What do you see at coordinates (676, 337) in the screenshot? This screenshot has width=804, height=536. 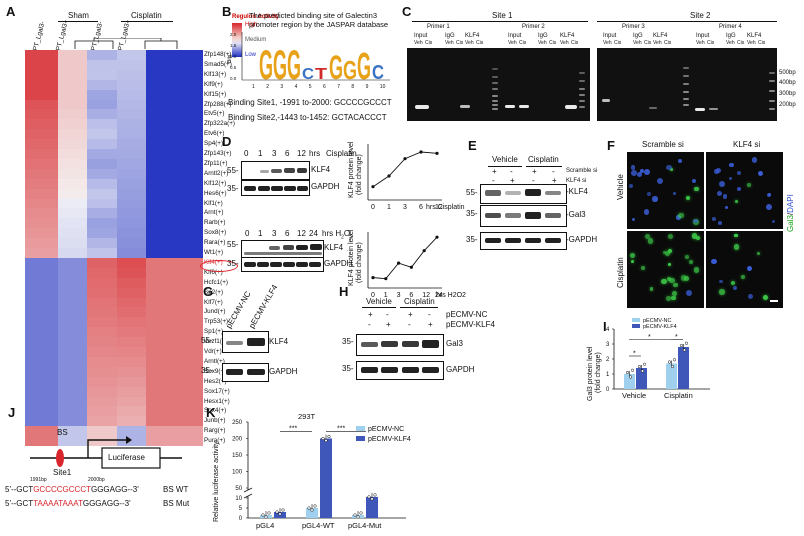 I see `sig-star: *` at bounding box center [676, 337].